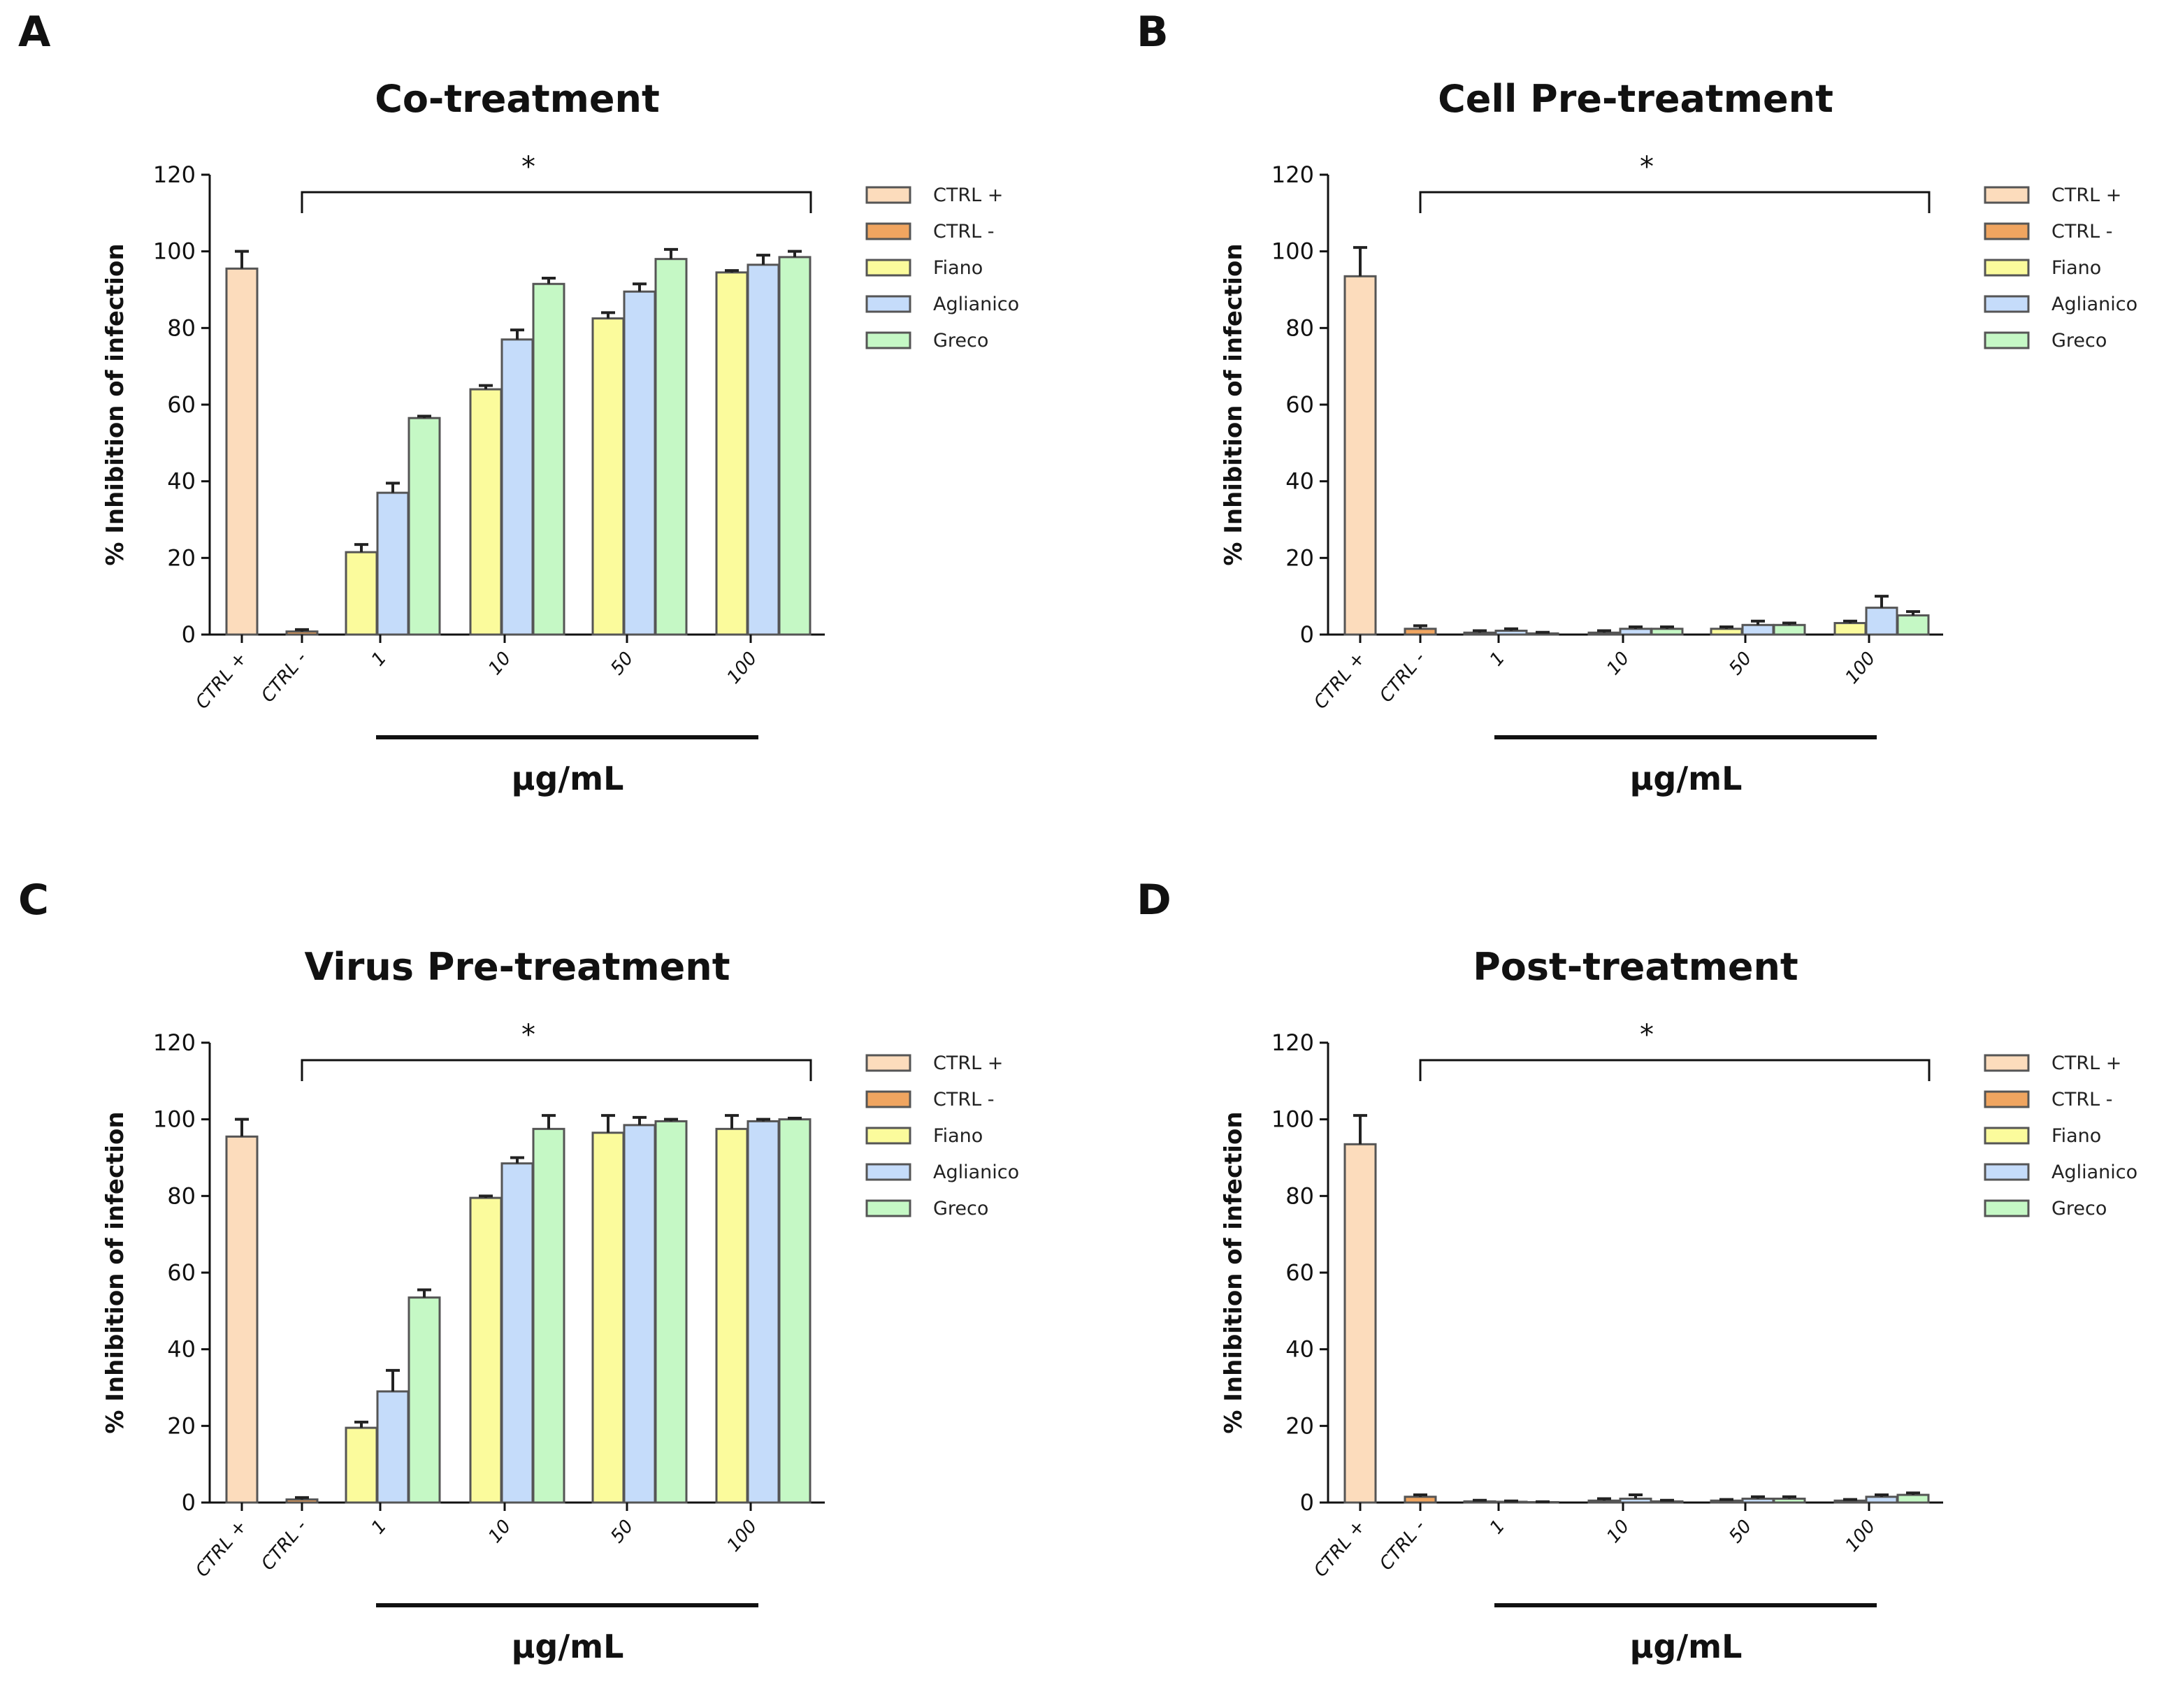 This screenshot has width=2171, height=1708. I want to click on x-axis-unit-label: μg/mL, so click(568, 1646).